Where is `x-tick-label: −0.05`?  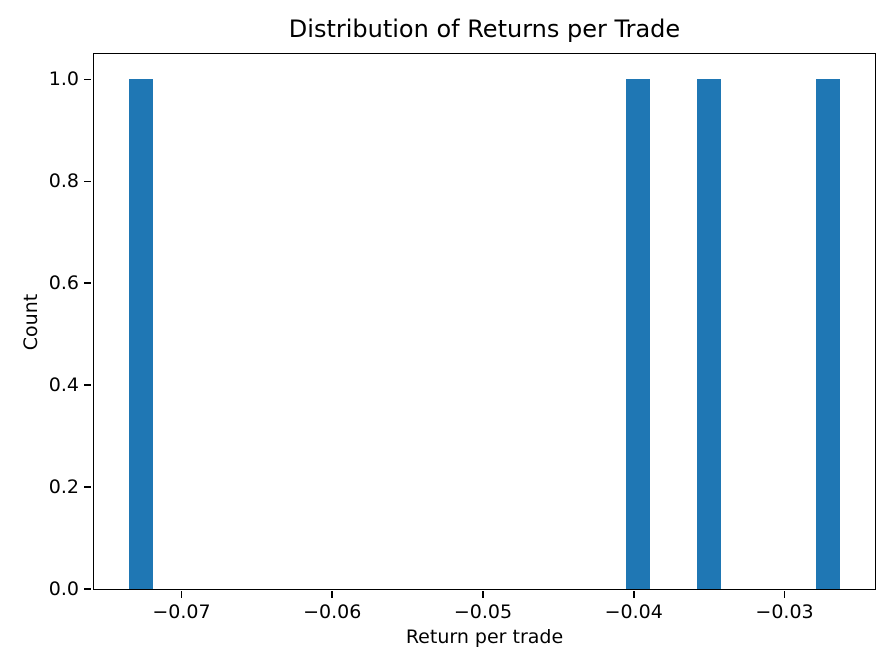 x-tick-label: −0.05 is located at coordinates (483, 612).